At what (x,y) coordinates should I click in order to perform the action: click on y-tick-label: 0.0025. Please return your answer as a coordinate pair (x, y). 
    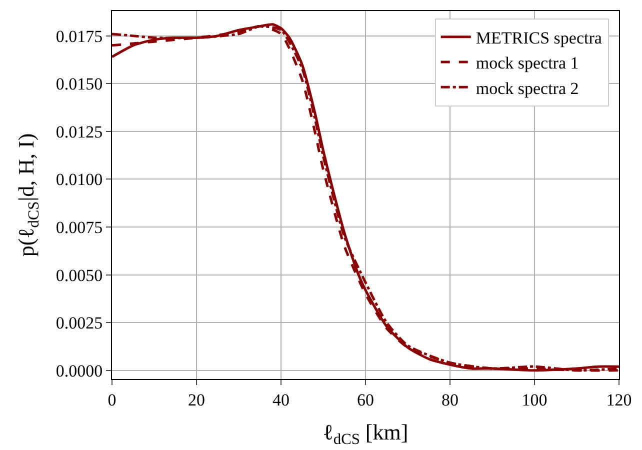
    Looking at the image, I should click on (79, 323).